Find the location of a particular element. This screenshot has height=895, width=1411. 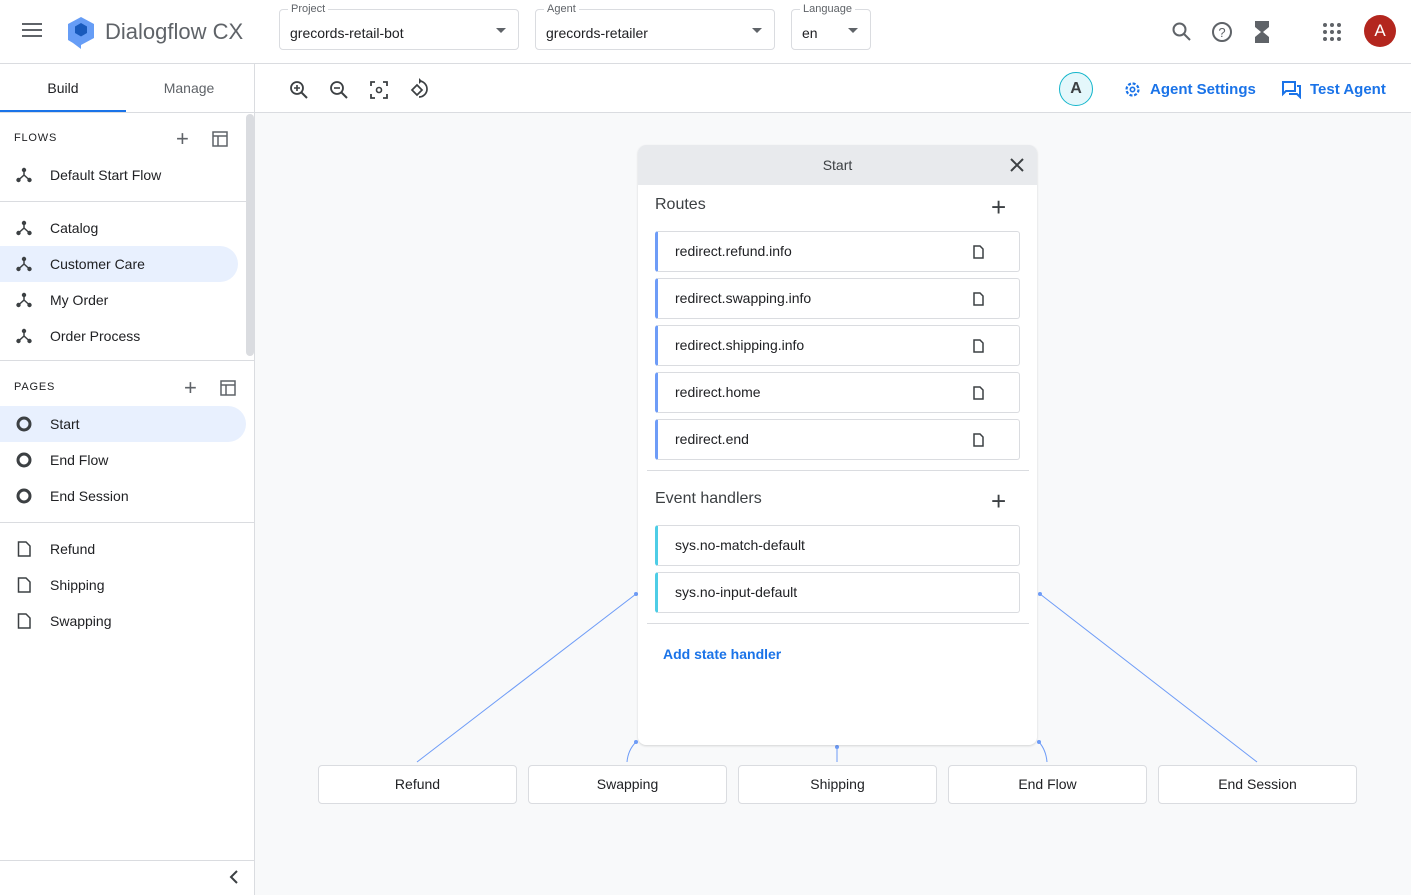

route-item: redirect.swapping.info is located at coordinates (837, 298).